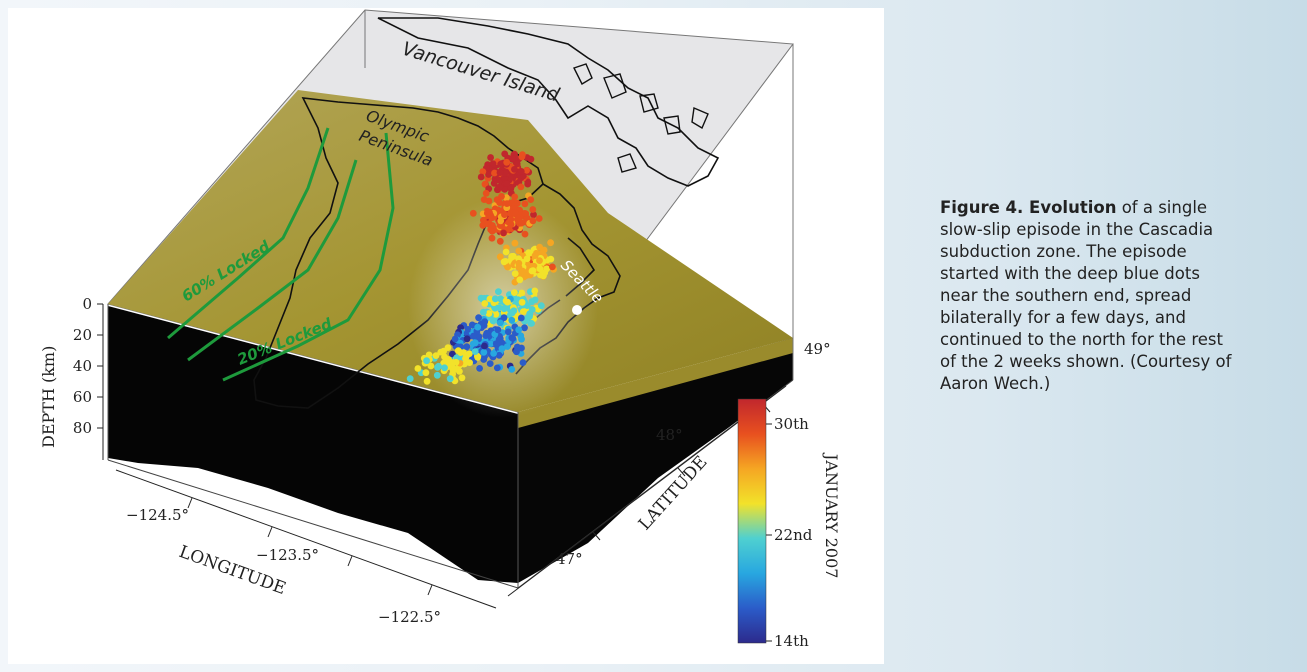 Image resolution: width=1307 pixels, height=672 pixels. Describe the element at coordinates (82, 428) in the screenshot. I see `depth-tick-80: 80` at that location.